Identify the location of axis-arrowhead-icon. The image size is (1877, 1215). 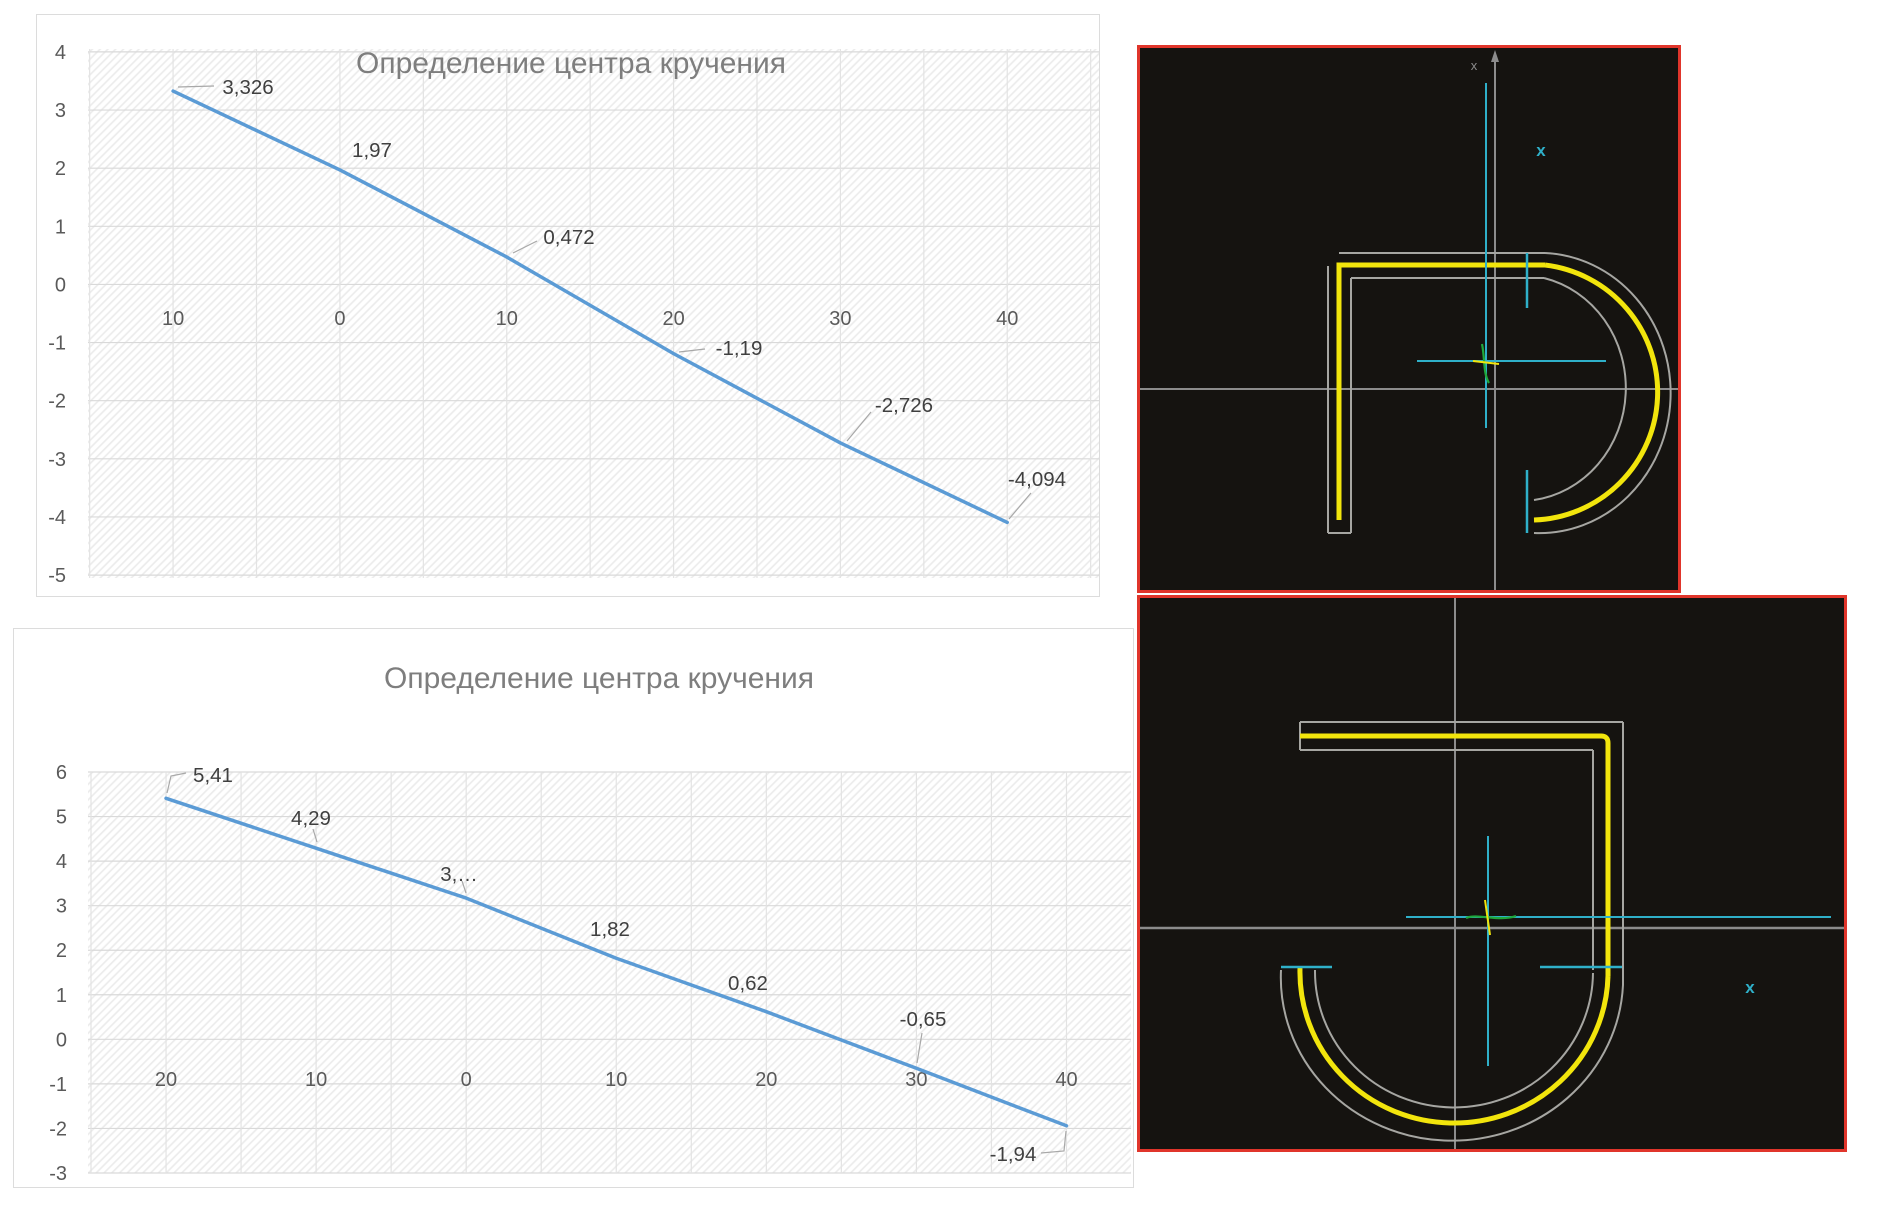
(1495, 56).